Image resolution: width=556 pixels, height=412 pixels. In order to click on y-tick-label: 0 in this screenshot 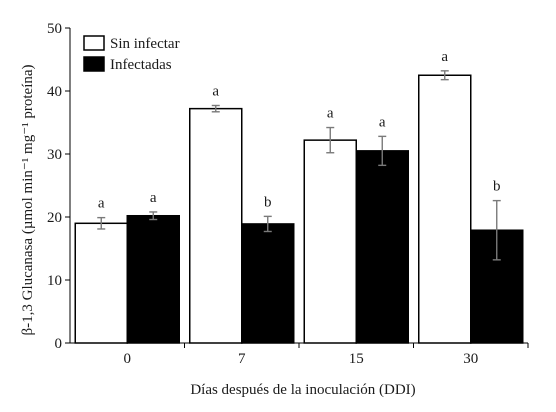, I will do `click(59, 344)`.